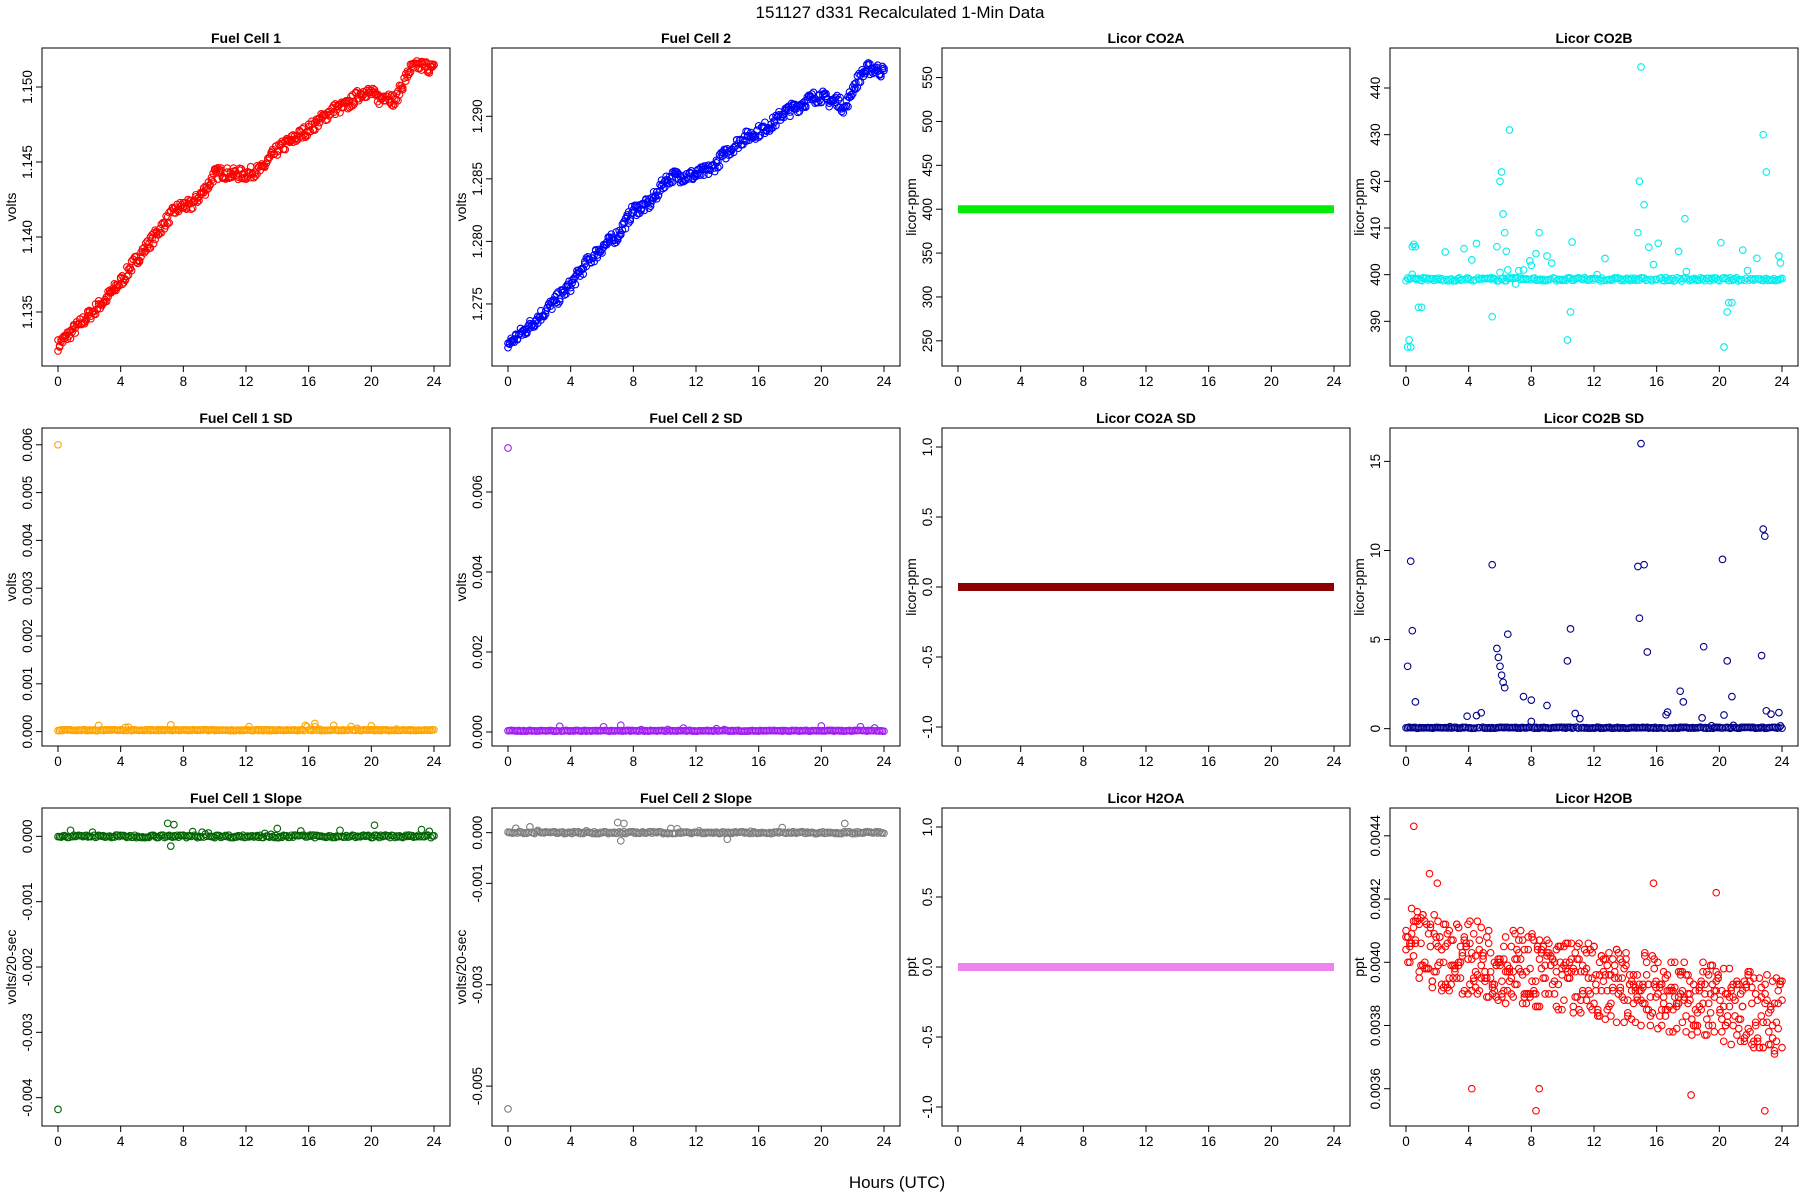 The height and width of the screenshot is (1200, 1800). I want to click on chart-panel: Licor CO2B SD licor-ppm 0 4 8 12 16 20 24 0 5 10 15, so click(1575, 589).